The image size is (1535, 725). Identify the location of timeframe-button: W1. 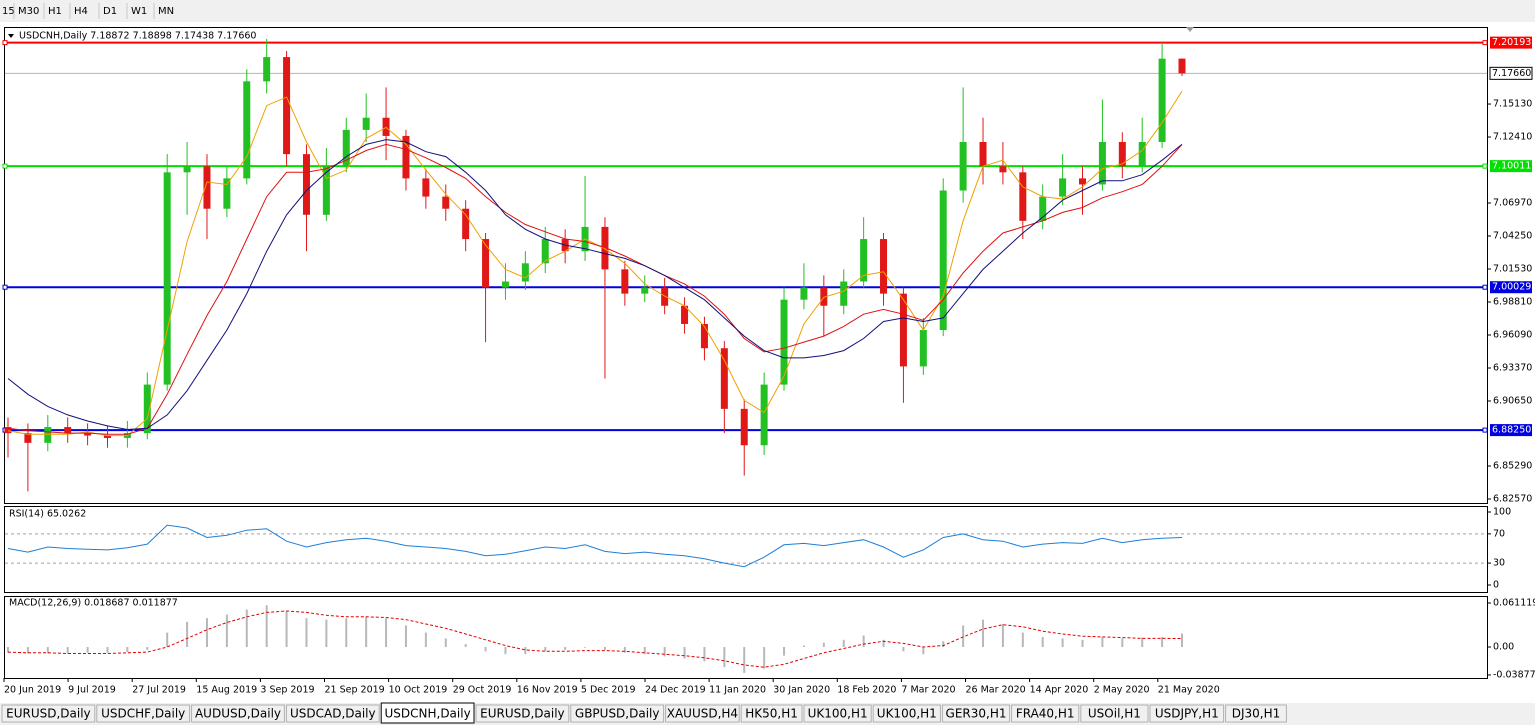
(139, 11).